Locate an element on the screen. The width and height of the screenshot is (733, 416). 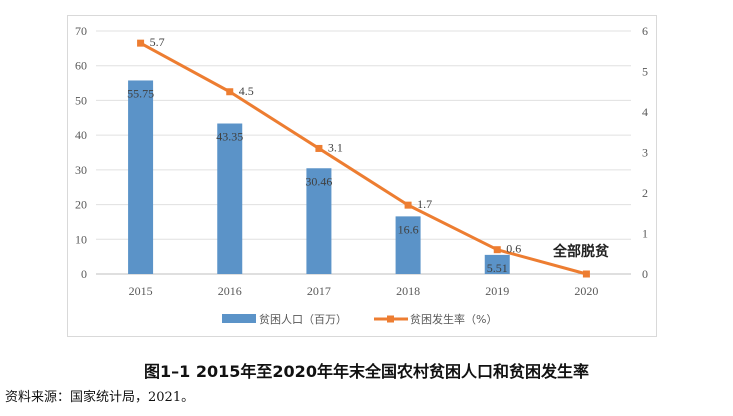
left-axis-tick: 30 is located at coordinates (81, 170).